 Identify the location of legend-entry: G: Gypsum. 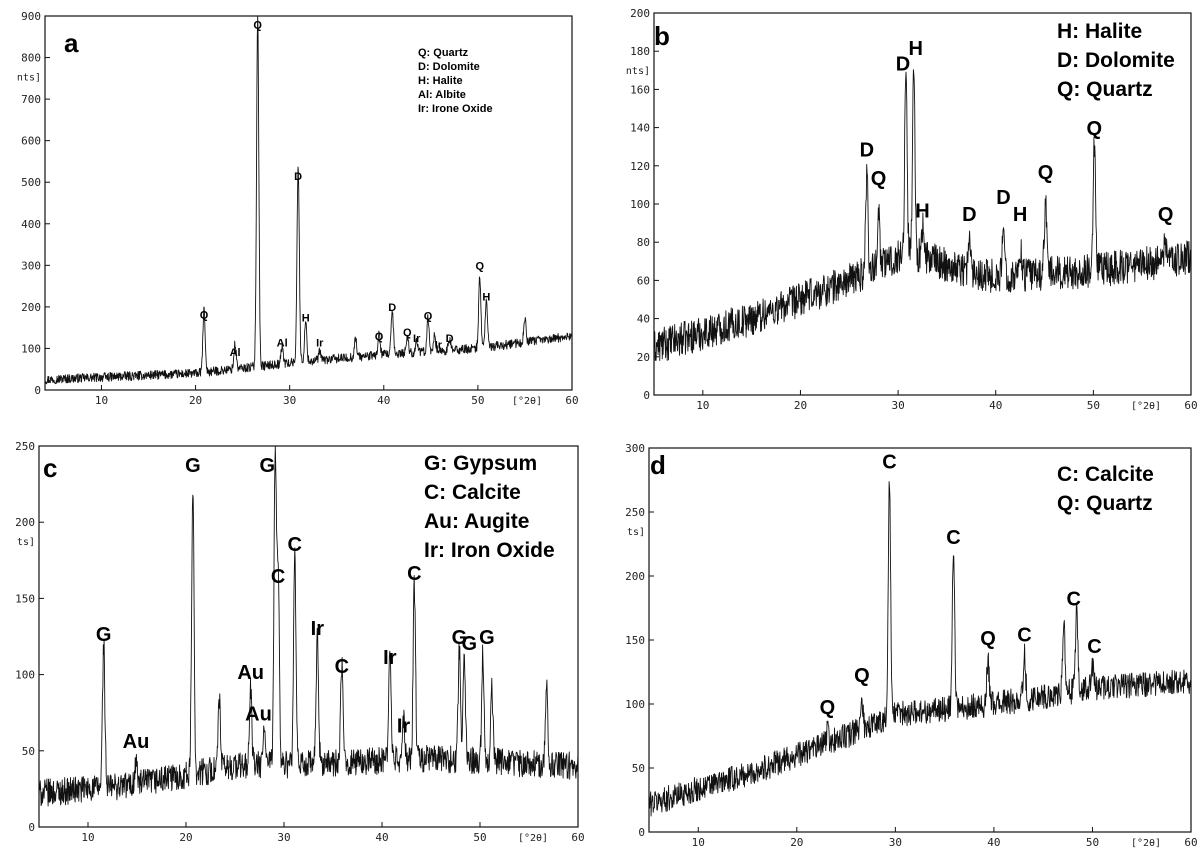
(480, 463).